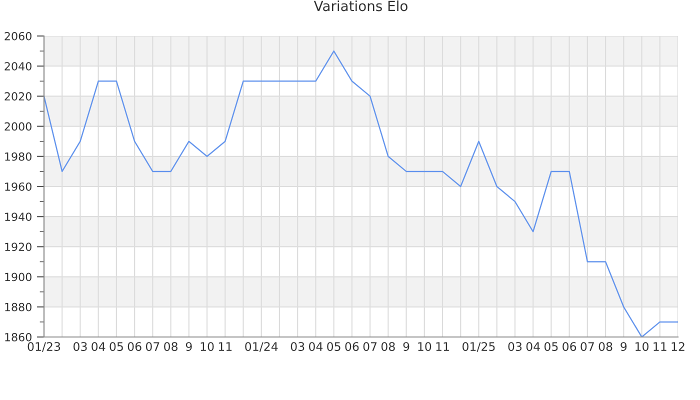  I want to click on x-tick-label: 01/23, so click(44, 347).